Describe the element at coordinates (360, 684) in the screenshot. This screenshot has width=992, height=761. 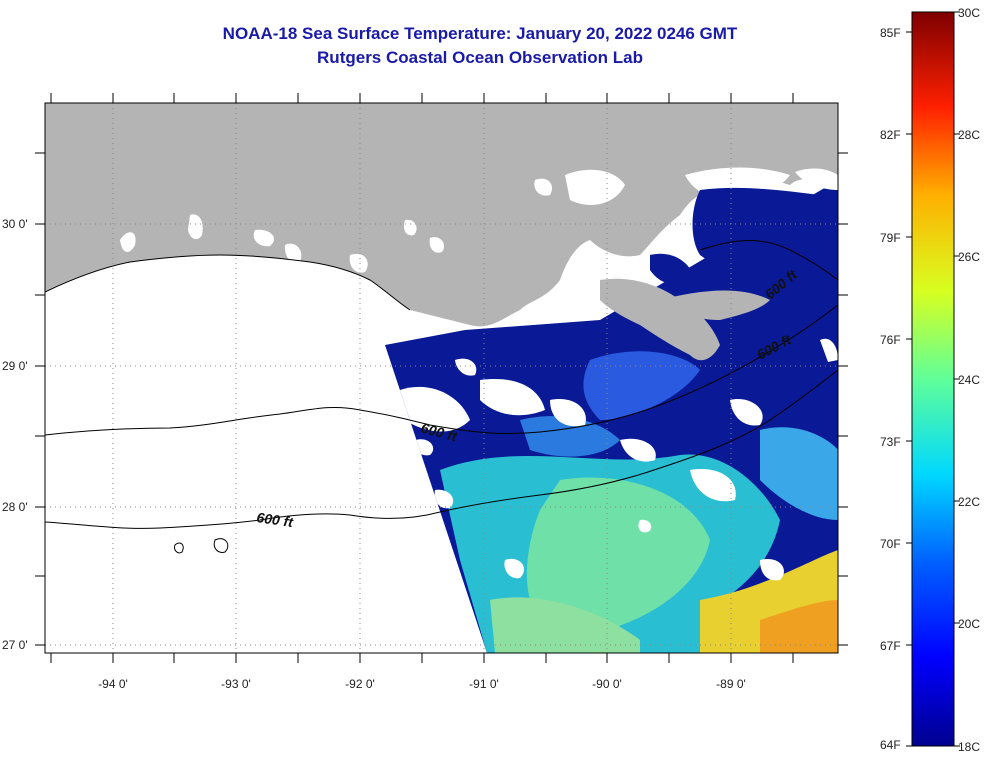
I see `lon-label: -92 0'` at that location.